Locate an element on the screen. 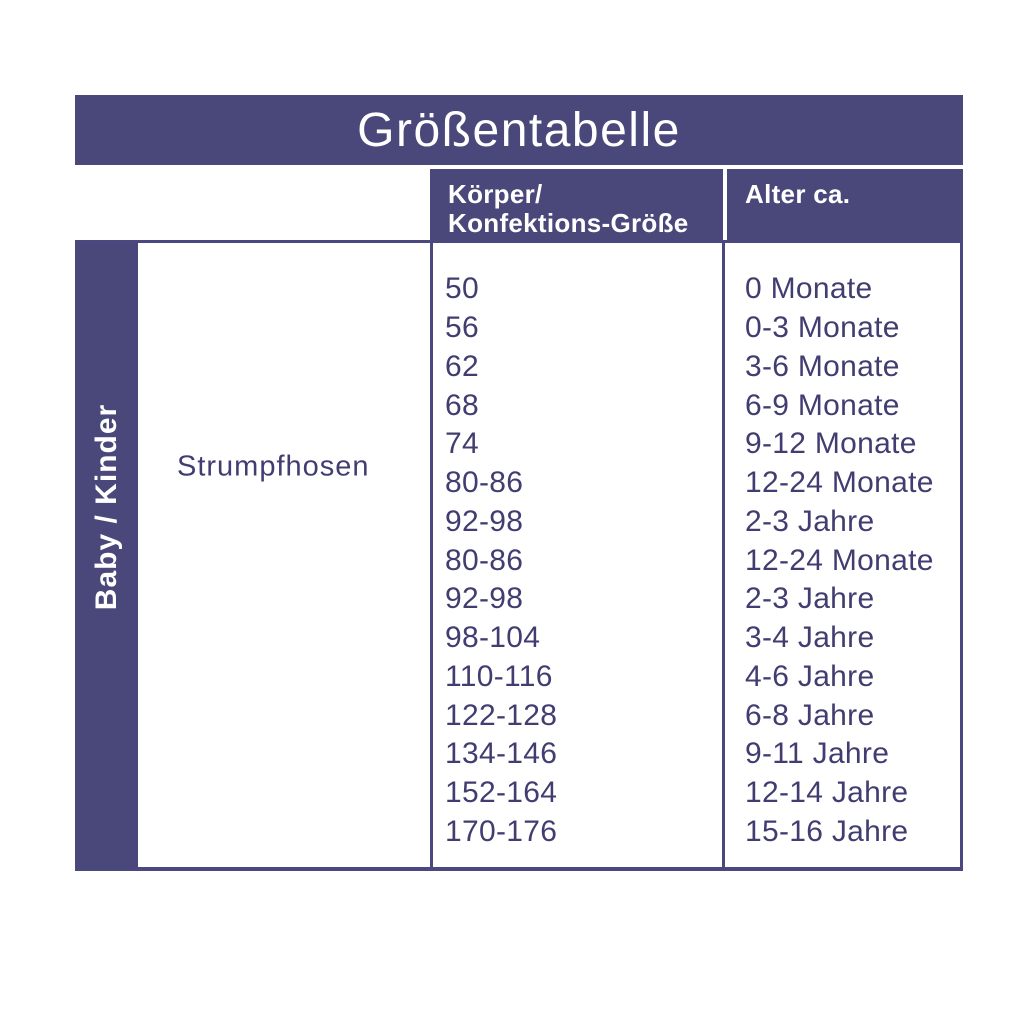 This screenshot has width=1024, height=1024. age-value: 4-6 Jahre is located at coordinates (810, 676).